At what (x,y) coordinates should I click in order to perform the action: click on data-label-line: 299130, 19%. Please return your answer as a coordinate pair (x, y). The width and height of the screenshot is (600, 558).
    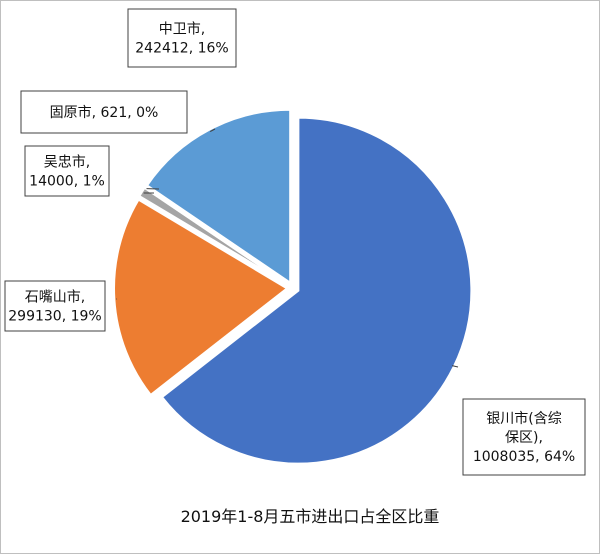
    Looking at the image, I should click on (54, 317).